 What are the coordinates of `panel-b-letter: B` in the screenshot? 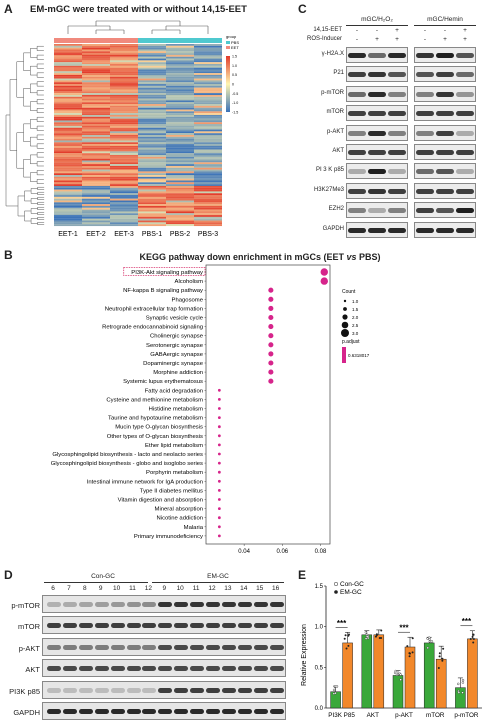 It's located at (8, 255).